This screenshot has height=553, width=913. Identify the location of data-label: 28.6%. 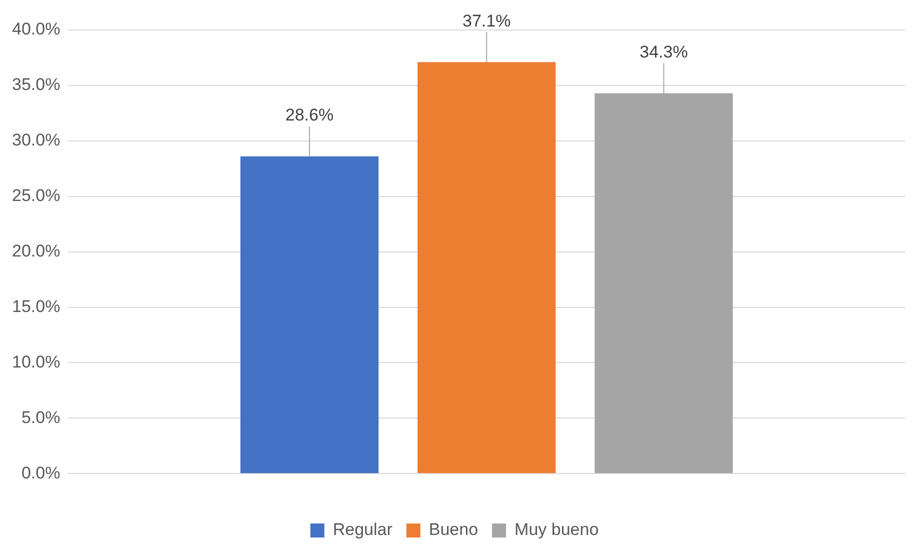
(309, 115).